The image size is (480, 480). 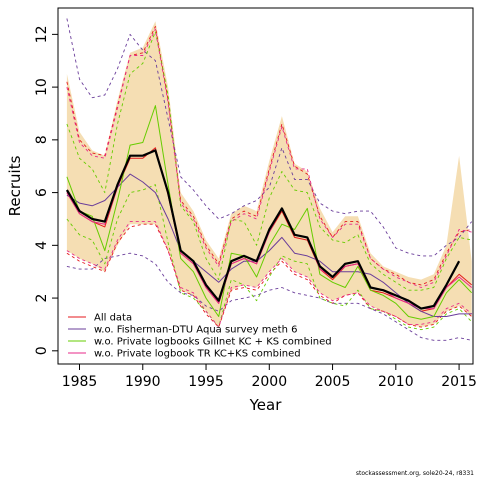 What do you see at coordinates (333, 382) in the screenshot?
I see `x-tick-label: 2005` at bounding box center [333, 382].